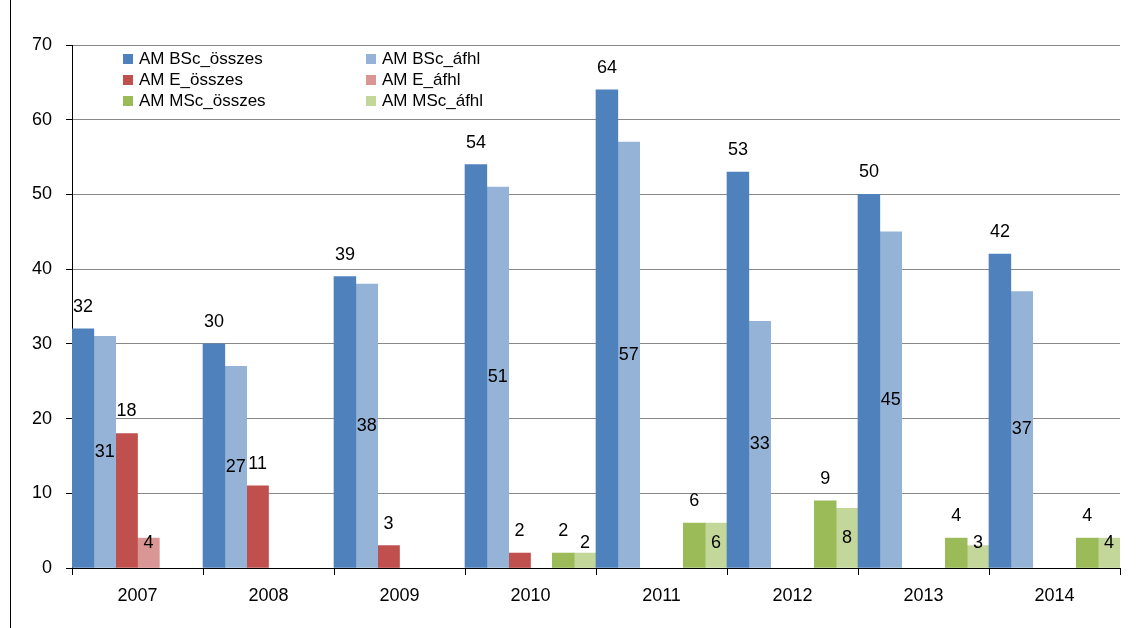 The width and height of the screenshot is (1144, 628). What do you see at coordinates (344, 253) in the screenshot?
I see `data-label: 39` at bounding box center [344, 253].